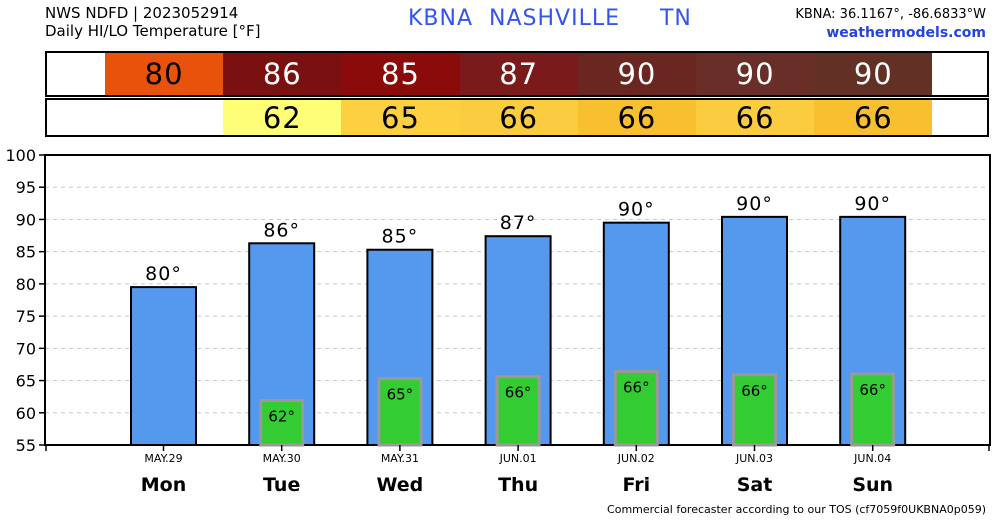 The width and height of the screenshot is (1000, 520). I want to click on y-tick-label: 95, so click(26, 187).